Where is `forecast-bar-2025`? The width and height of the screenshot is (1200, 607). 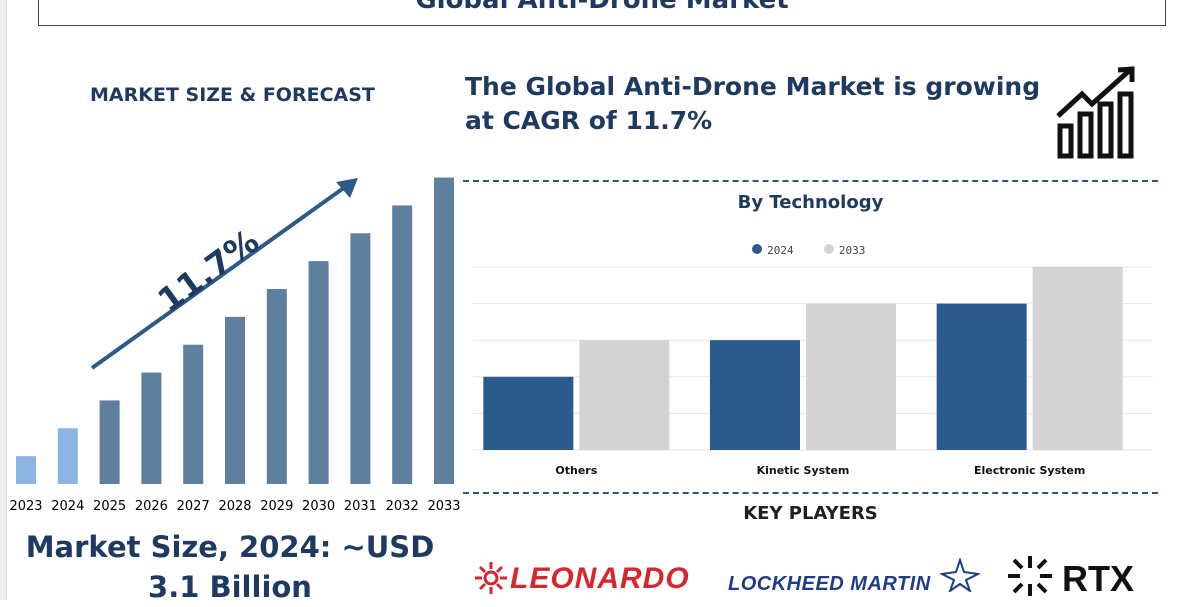 forecast-bar-2025 is located at coordinates (109, 442).